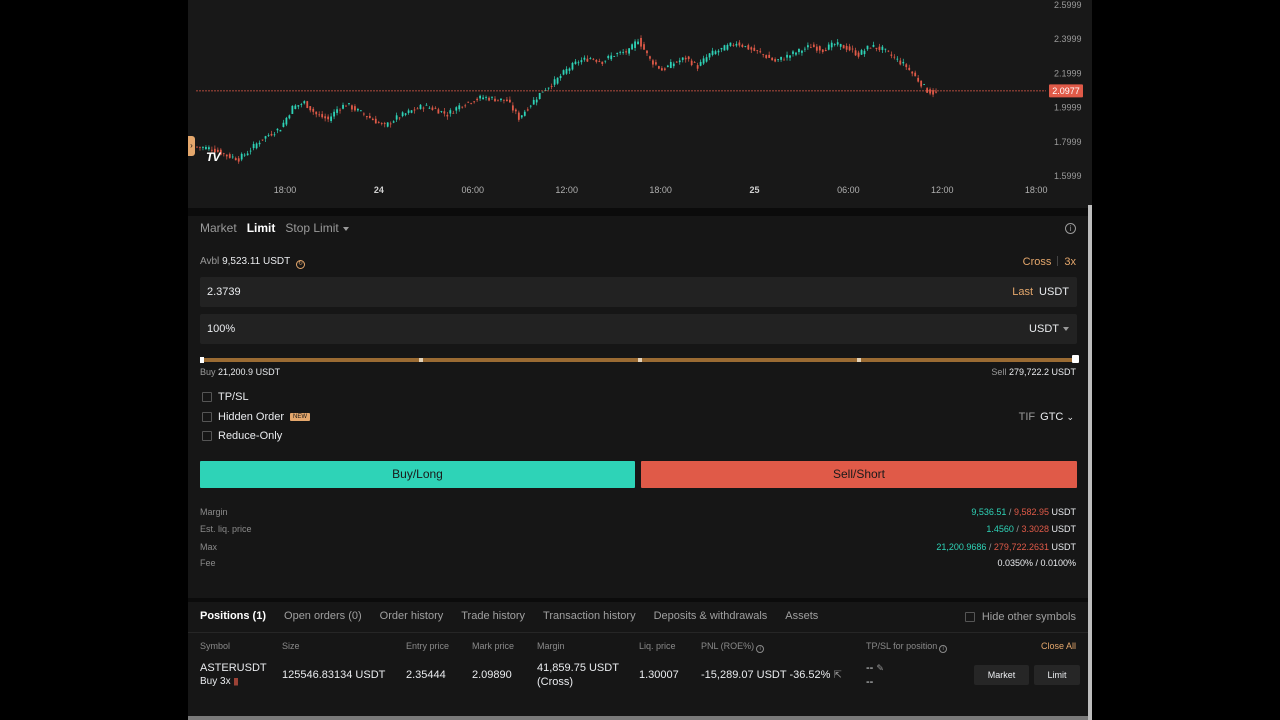 The image size is (1280, 720). I want to click on price-input: 2.3739 Last USDT, so click(638, 292).